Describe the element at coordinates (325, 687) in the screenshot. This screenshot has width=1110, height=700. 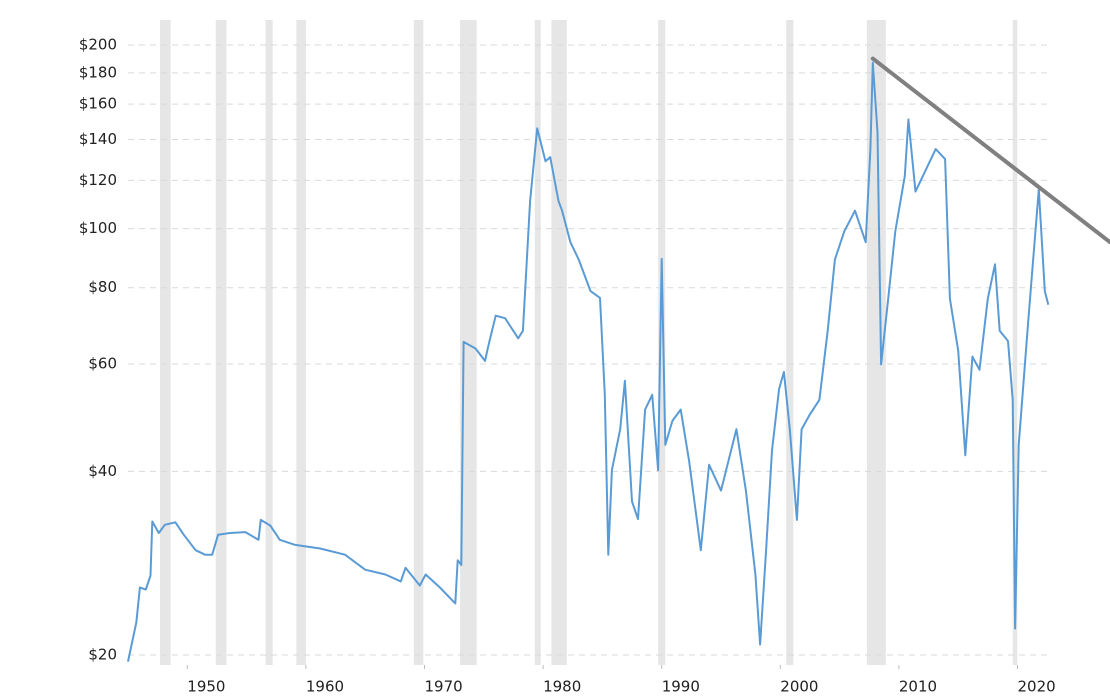
I see `x-tick-label: 1960` at that location.